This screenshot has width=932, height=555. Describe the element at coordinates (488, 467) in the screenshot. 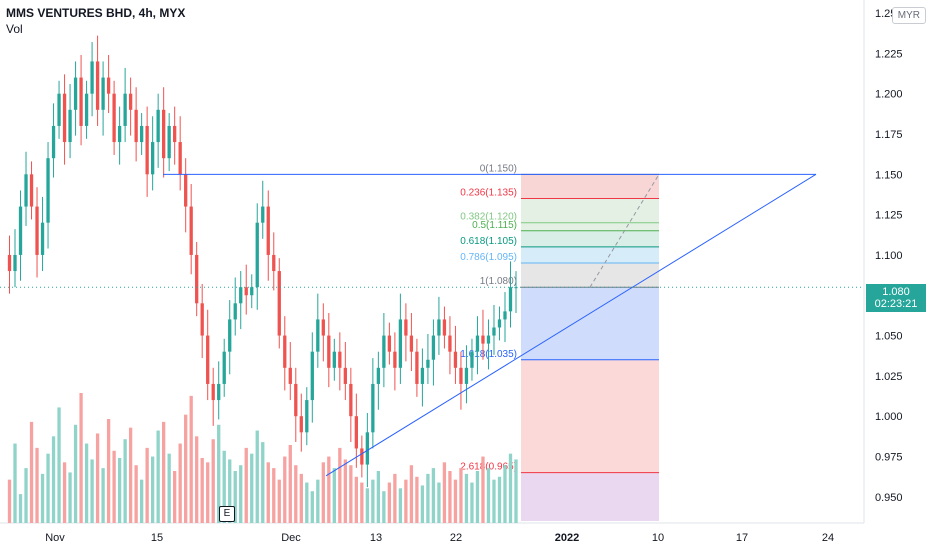

I see `fib-level-label: 2.618(0.965)` at that location.